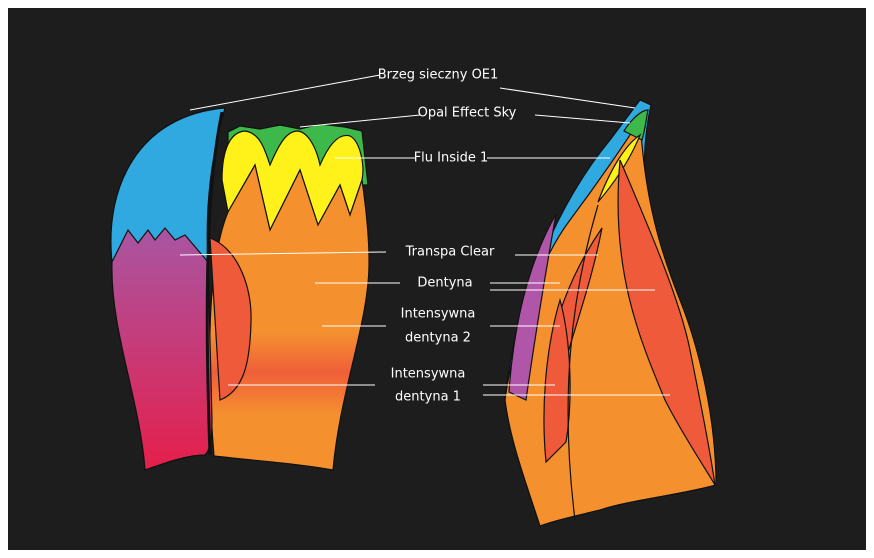  I want to click on label: dentyna 2, so click(438, 338).